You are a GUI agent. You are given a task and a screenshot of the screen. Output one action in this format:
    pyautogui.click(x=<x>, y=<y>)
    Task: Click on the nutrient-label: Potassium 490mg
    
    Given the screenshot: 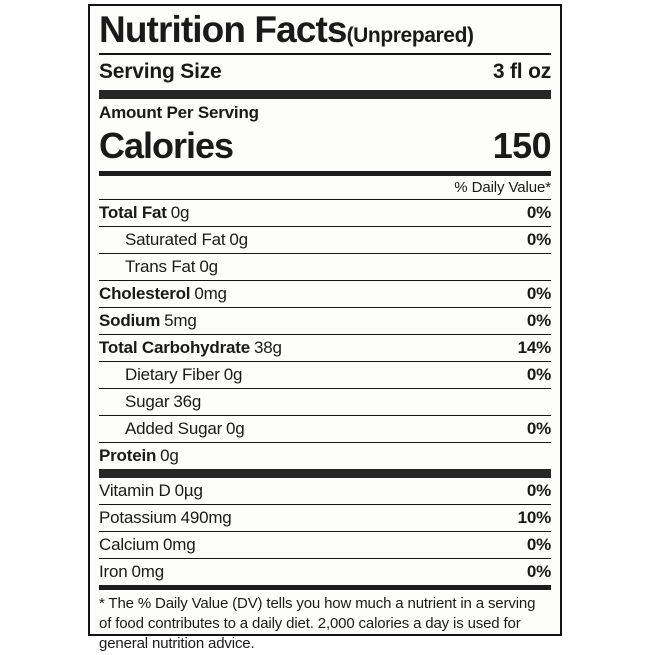 What is the action you would take?
    pyautogui.click(x=165, y=518)
    